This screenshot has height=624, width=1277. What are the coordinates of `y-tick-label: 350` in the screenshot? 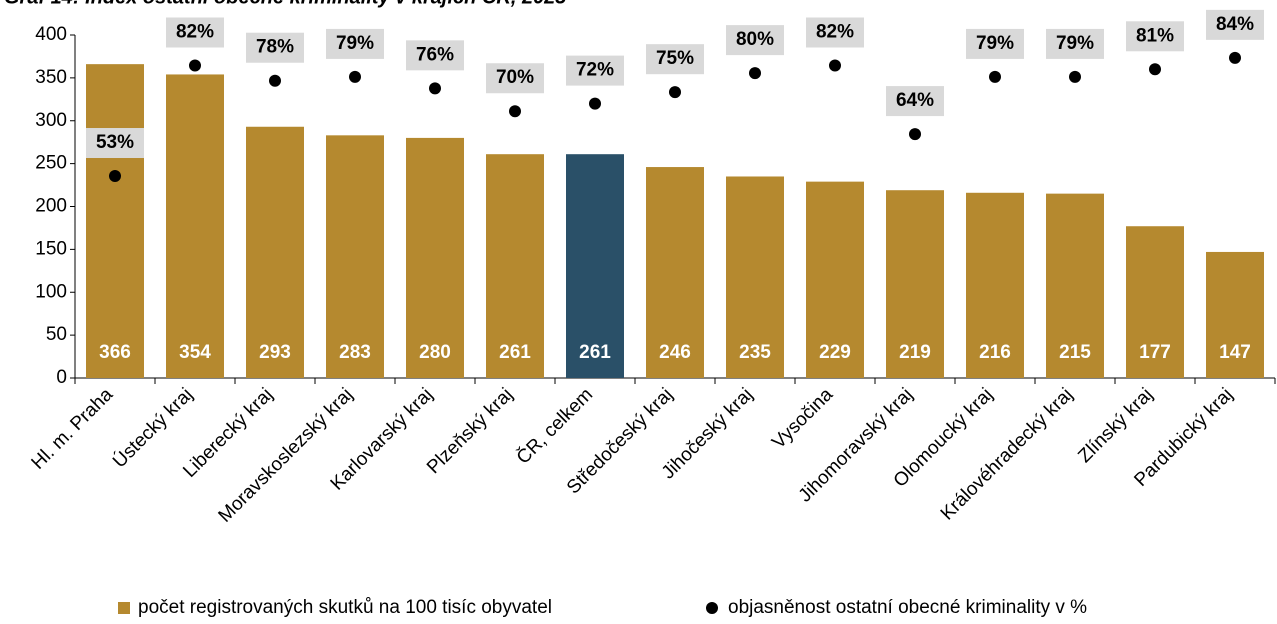 It's located at (51, 77).